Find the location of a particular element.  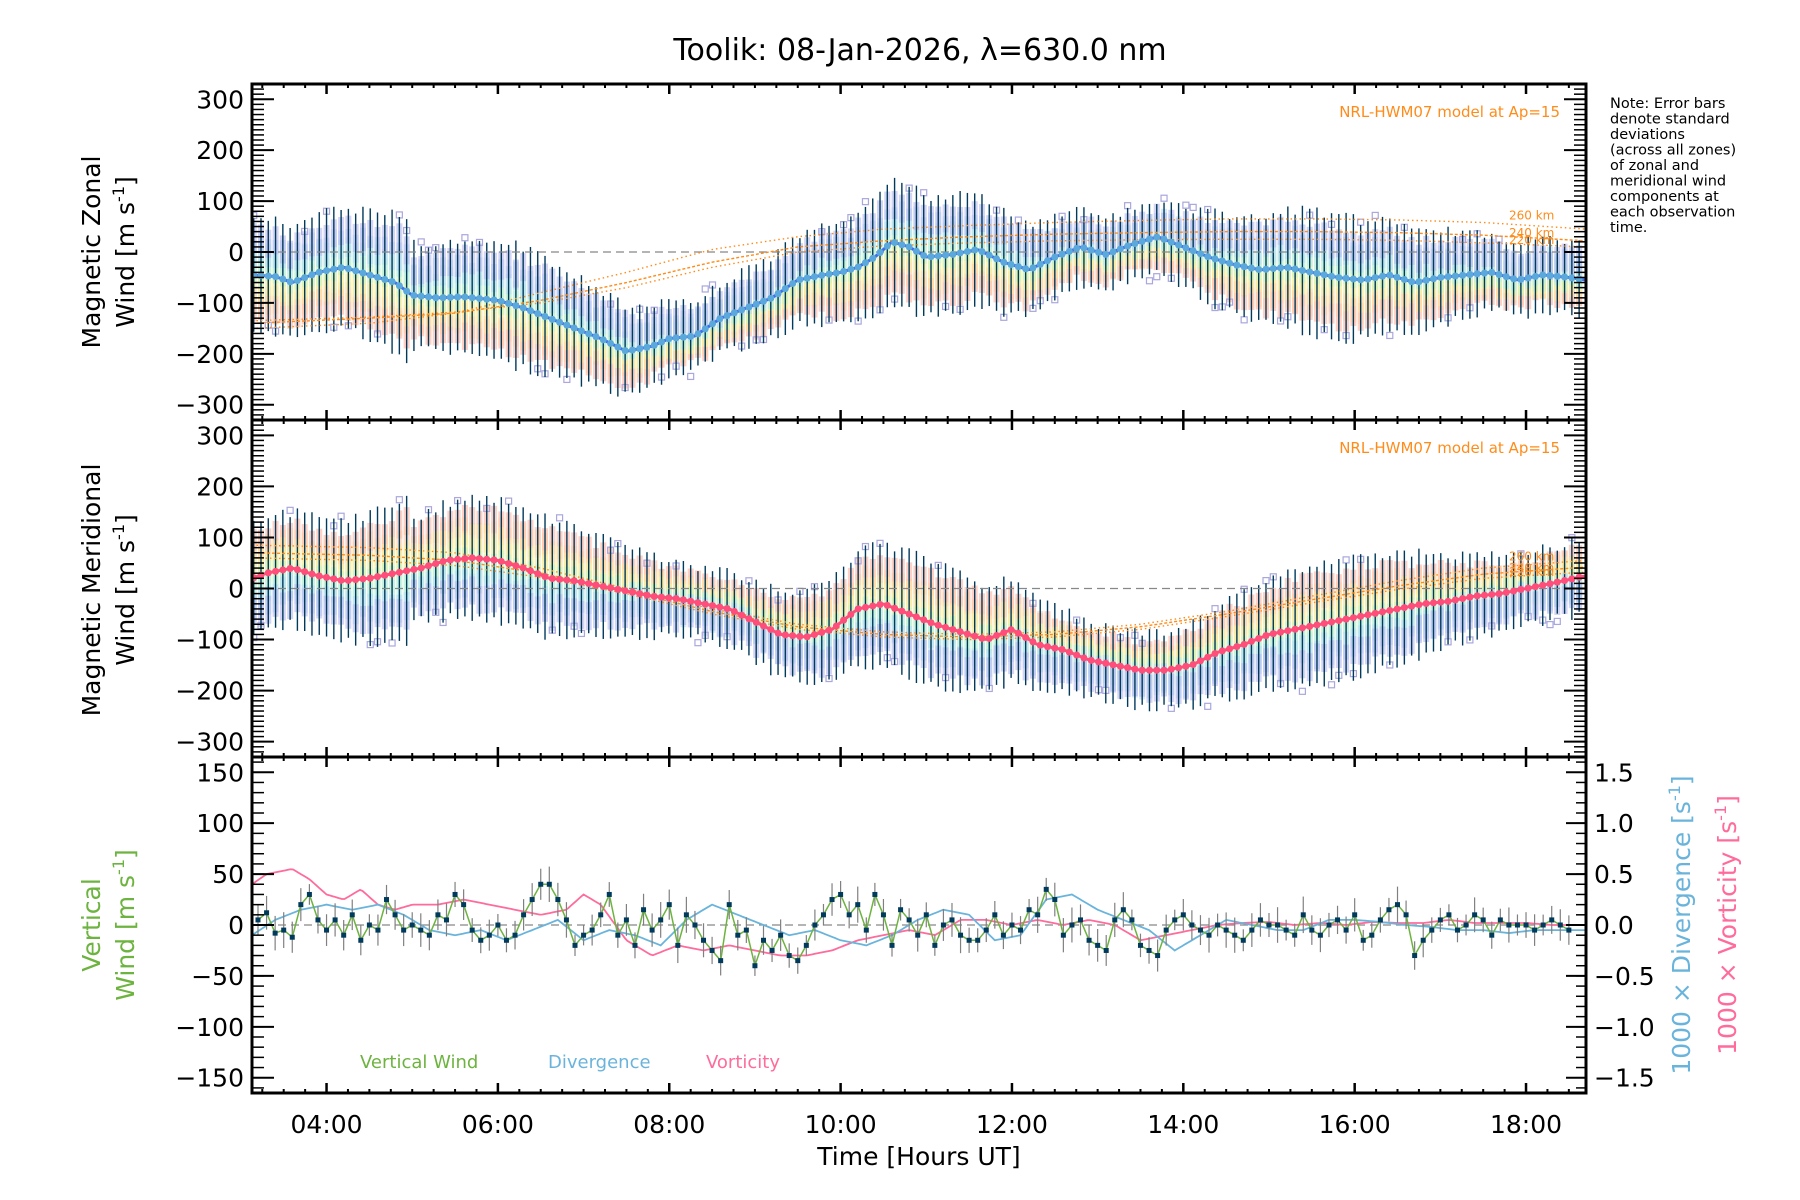

vertical-ylabel: Vertical Wind [m s-1] is located at coordinates (108, 925).